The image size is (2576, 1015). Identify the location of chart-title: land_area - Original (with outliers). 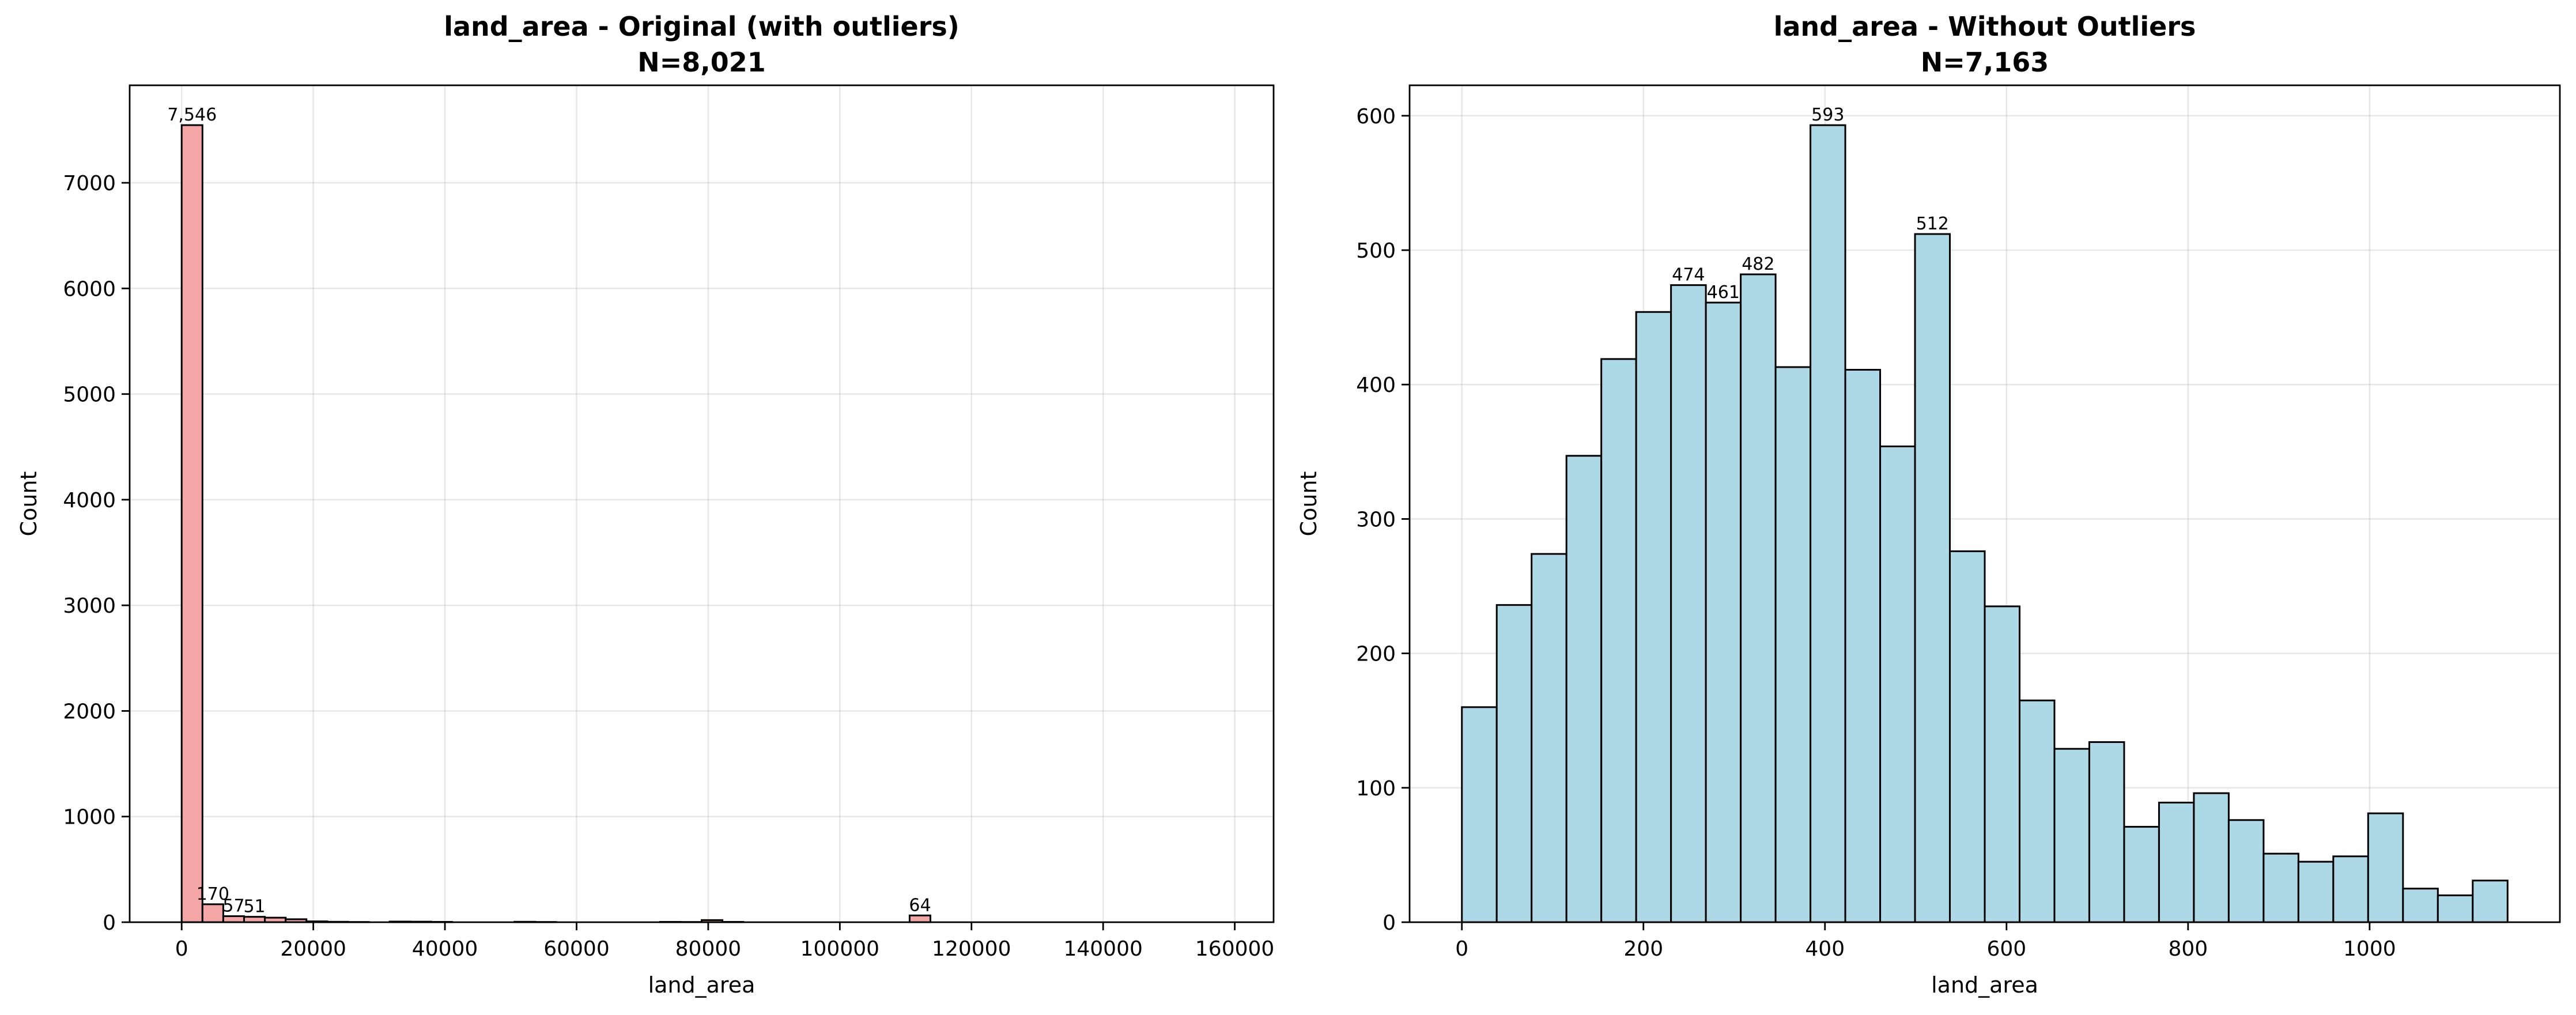
(702, 26).